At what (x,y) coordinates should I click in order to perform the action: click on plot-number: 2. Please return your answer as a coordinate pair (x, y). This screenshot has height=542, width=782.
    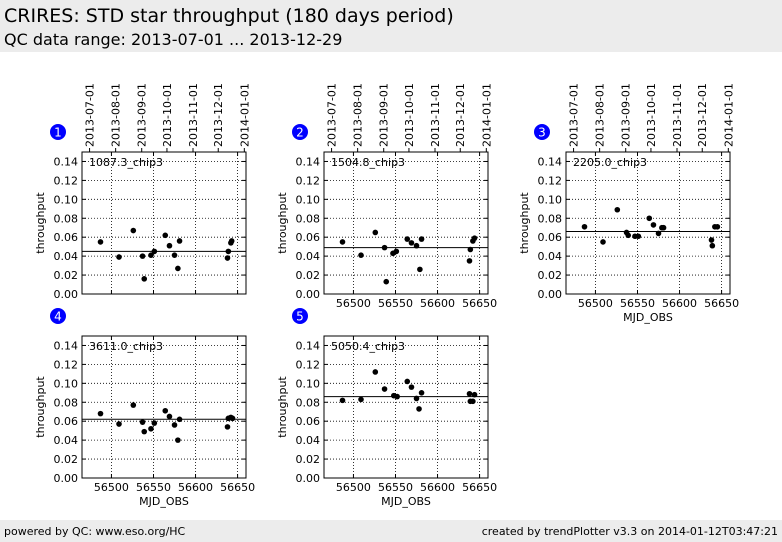
    Looking at the image, I should click on (300, 133).